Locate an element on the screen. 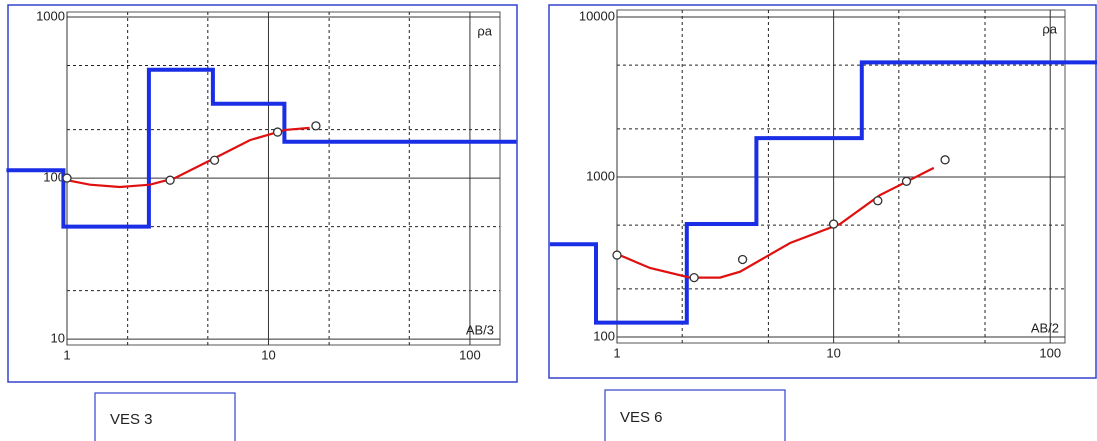  y-tick-label: 10000 is located at coordinates (597, 15).